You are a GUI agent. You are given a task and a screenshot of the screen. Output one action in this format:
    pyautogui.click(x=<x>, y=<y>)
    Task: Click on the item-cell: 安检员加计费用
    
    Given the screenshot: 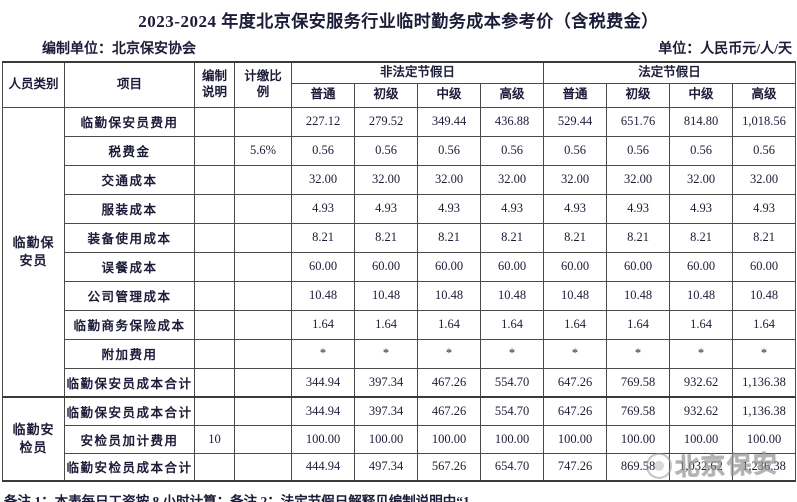 What is the action you would take?
    pyautogui.click(x=129, y=439)
    